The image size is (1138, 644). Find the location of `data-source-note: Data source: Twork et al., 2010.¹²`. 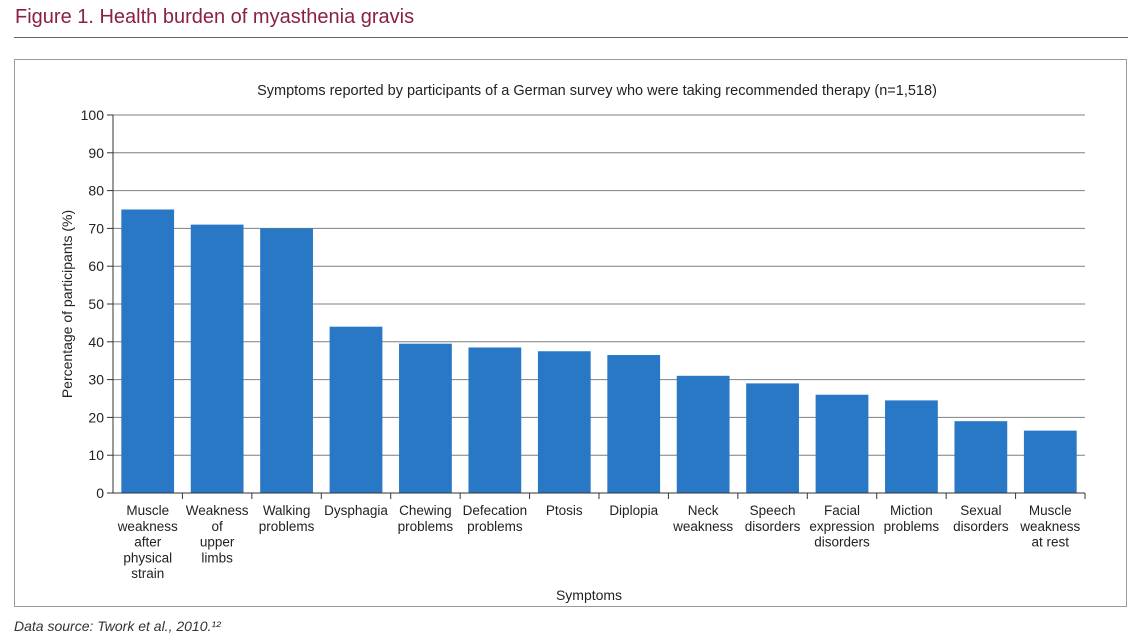

data-source-note: Data source: Twork et al., 2010.¹² is located at coordinates (117, 626).